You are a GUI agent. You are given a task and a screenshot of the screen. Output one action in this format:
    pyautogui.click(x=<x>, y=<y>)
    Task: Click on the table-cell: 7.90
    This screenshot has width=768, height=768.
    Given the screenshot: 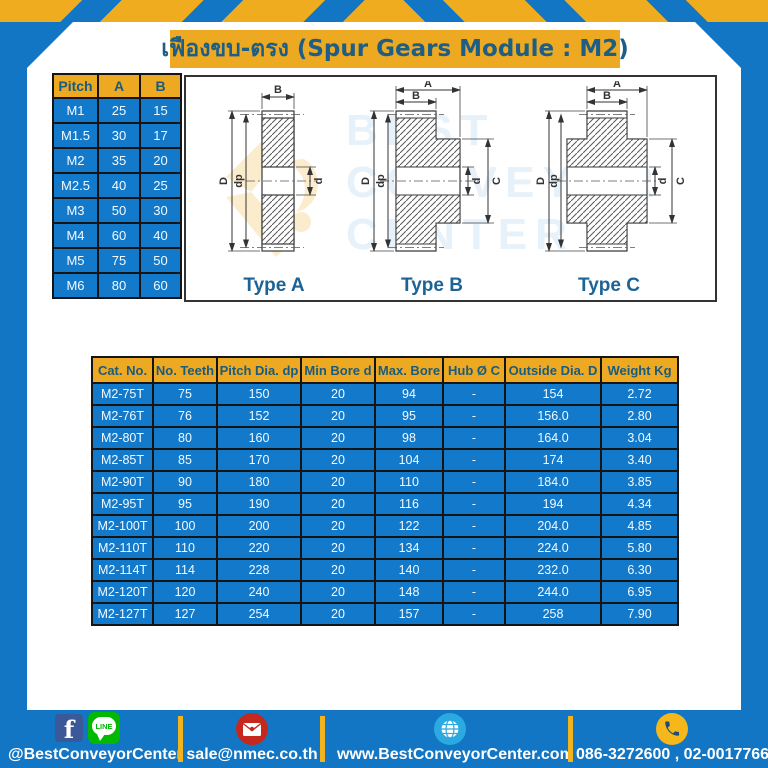 What is the action you would take?
    pyautogui.click(x=639, y=614)
    